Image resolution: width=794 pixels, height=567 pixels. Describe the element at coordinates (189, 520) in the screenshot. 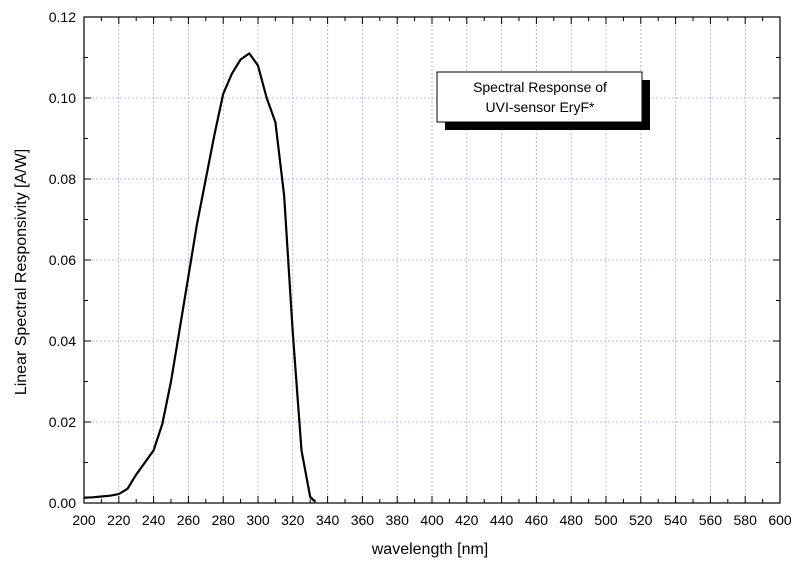

I see `x-tick-label: 260` at that location.